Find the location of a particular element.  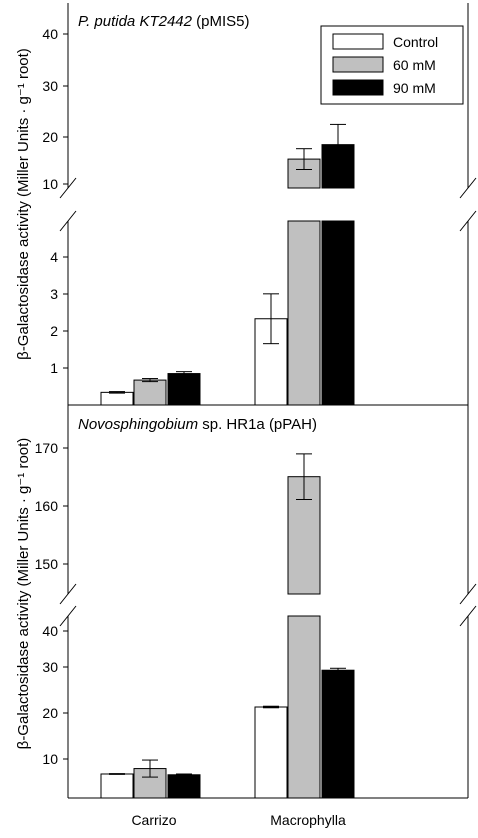

legend-label: 60 mM is located at coordinates (414, 65).